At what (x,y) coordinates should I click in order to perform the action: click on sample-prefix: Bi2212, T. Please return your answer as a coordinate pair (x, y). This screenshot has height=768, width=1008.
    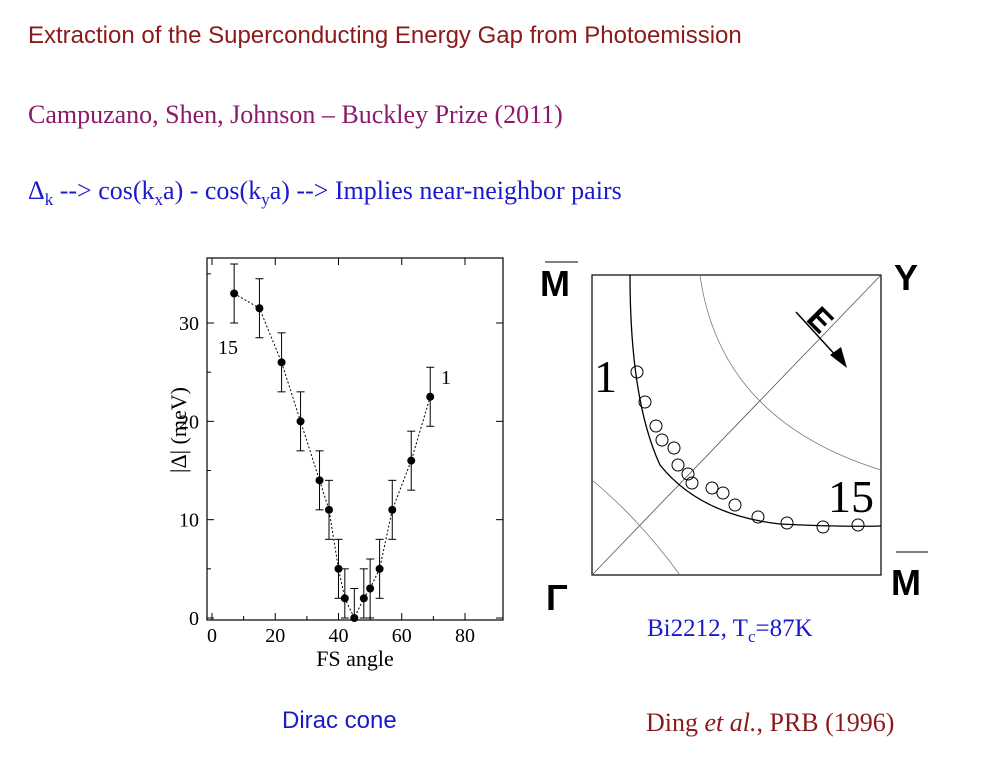
    Looking at the image, I should click on (697, 628).